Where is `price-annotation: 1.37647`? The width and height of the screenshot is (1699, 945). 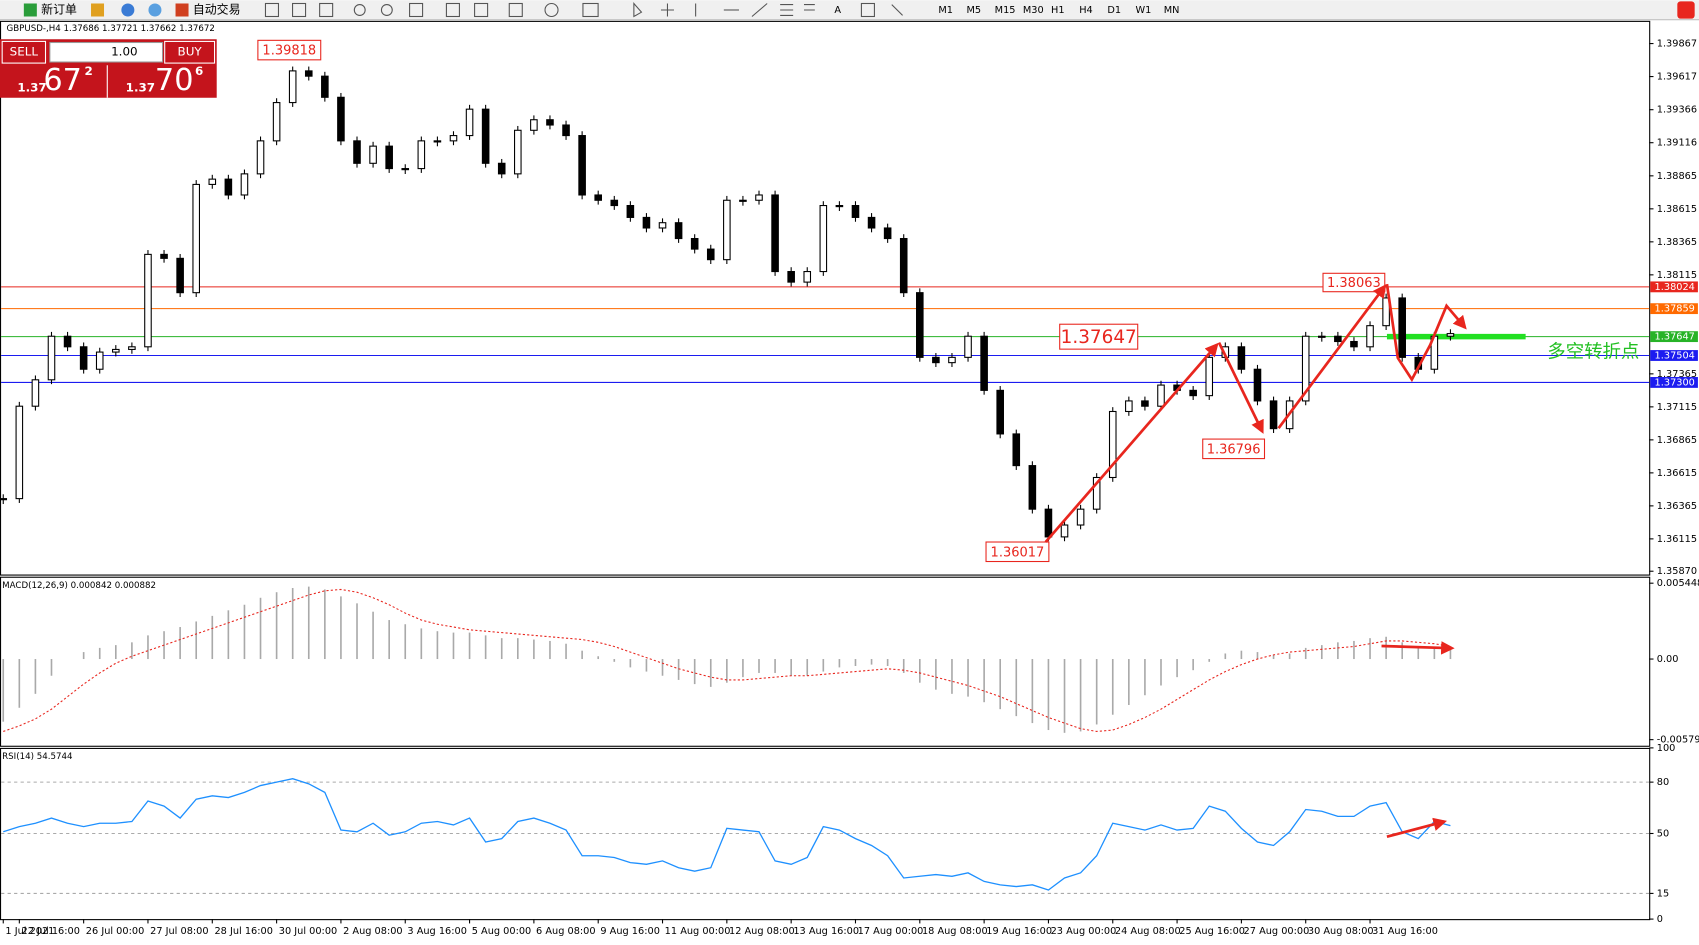 price-annotation: 1.37647 is located at coordinates (1099, 337).